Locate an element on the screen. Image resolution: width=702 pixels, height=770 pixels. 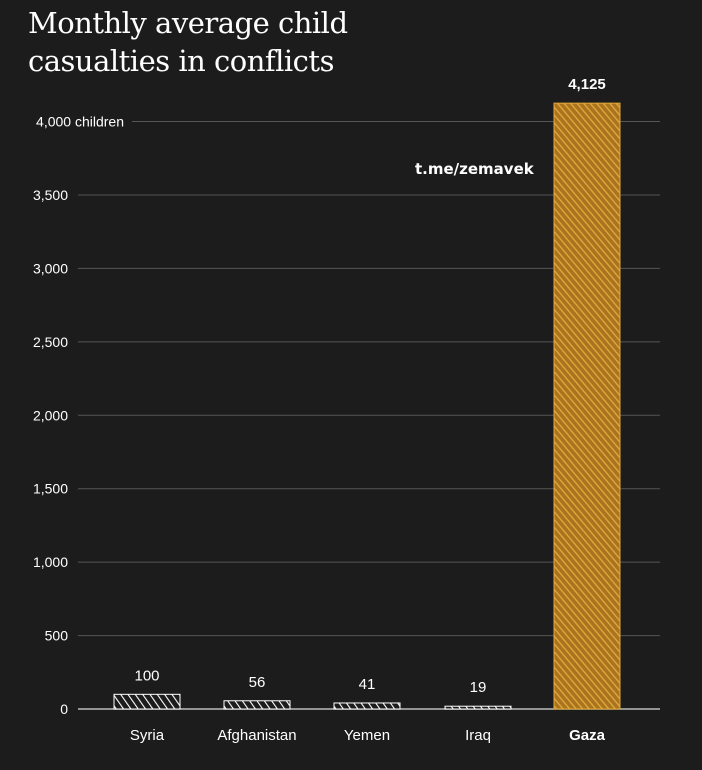
category-label-gaza: Gaza is located at coordinates (587, 735).